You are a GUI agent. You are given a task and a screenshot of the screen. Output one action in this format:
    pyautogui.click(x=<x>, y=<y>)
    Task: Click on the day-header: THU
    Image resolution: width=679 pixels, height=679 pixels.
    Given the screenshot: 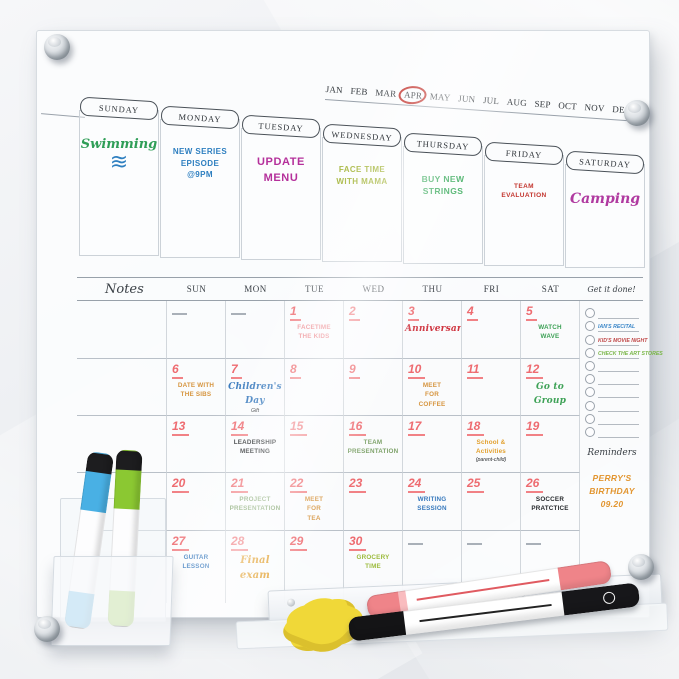 What is the action you would take?
    pyautogui.click(x=432, y=289)
    